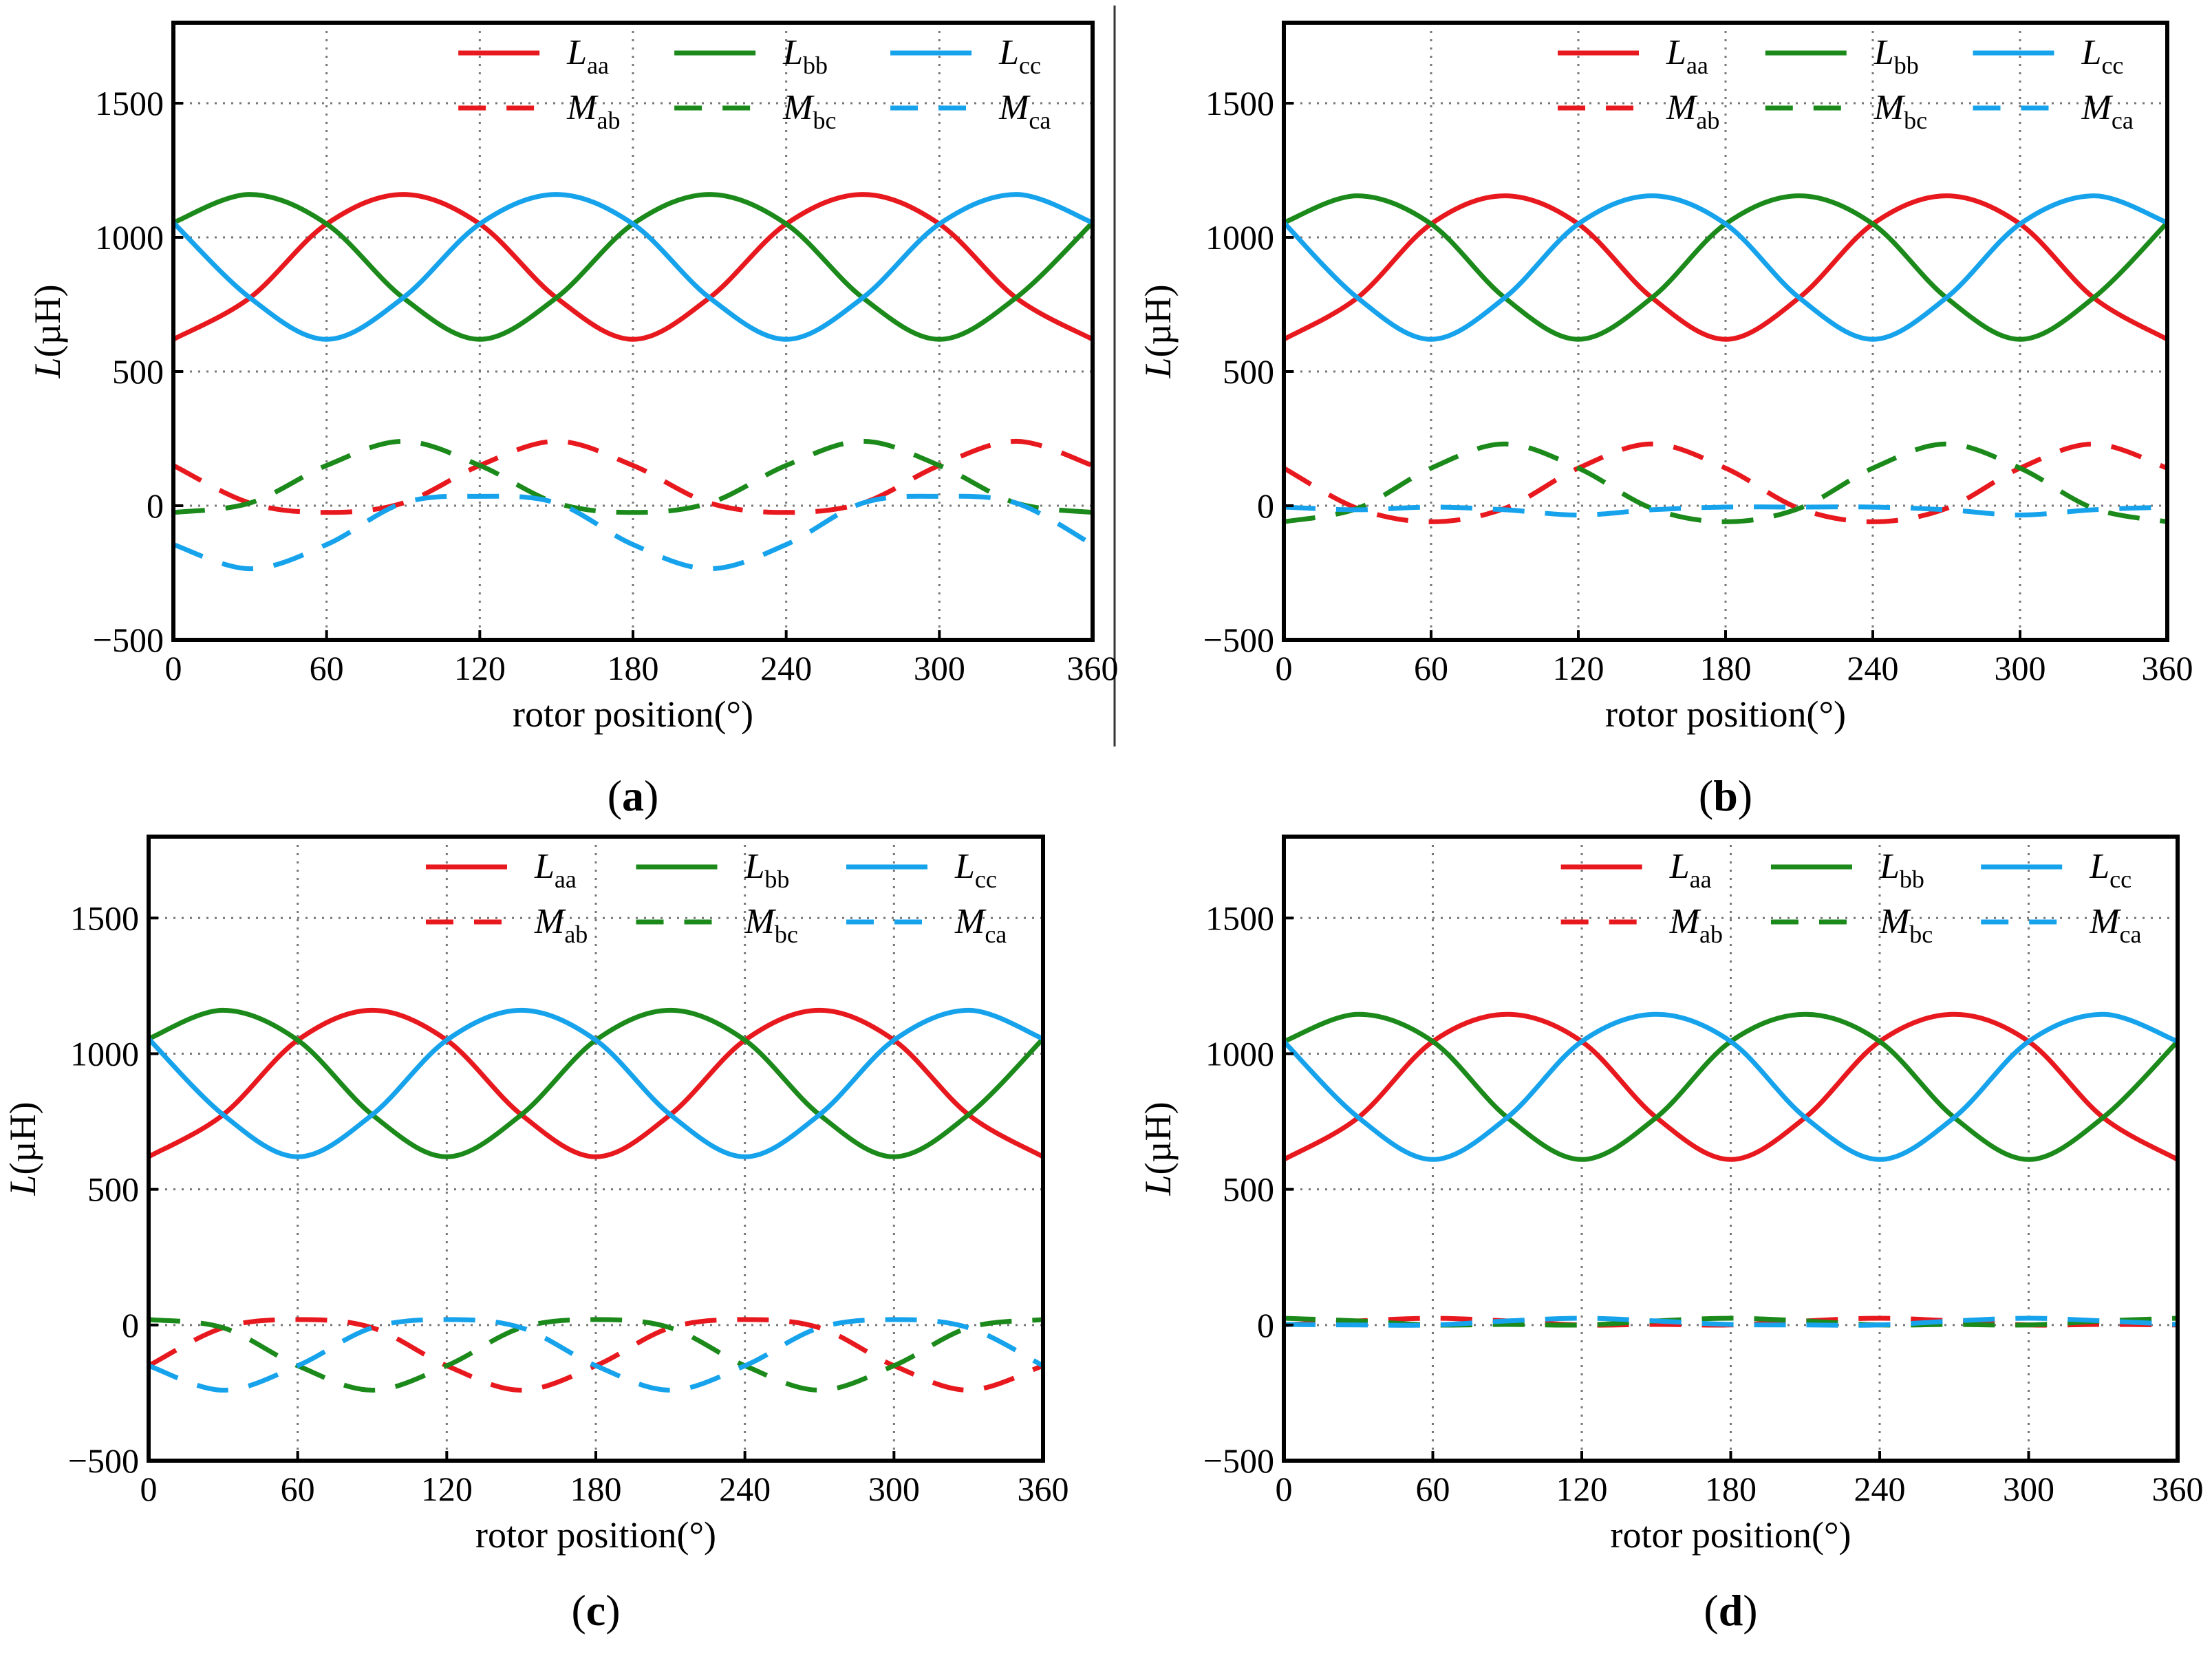 The height and width of the screenshot is (1654, 2212). What do you see at coordinates (1731, 1611) in the screenshot?
I see `panel-caption: (d)` at bounding box center [1731, 1611].